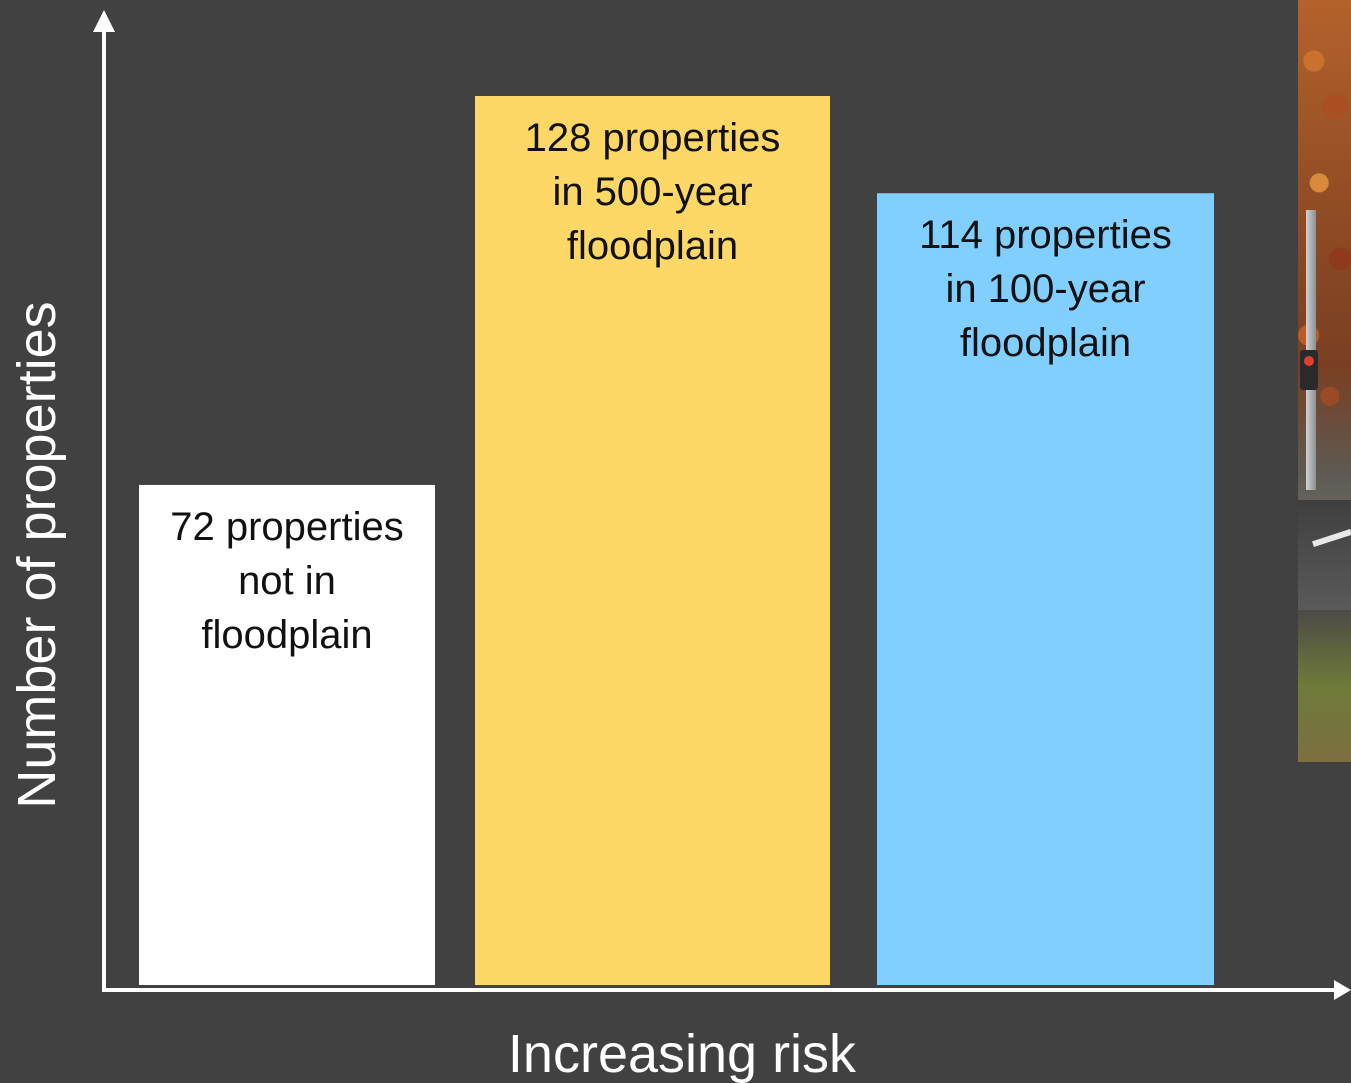 This screenshot has height=1083, width=1351. What do you see at coordinates (653, 138) in the screenshot?
I see `bar-label-line: 128 properties` at bounding box center [653, 138].